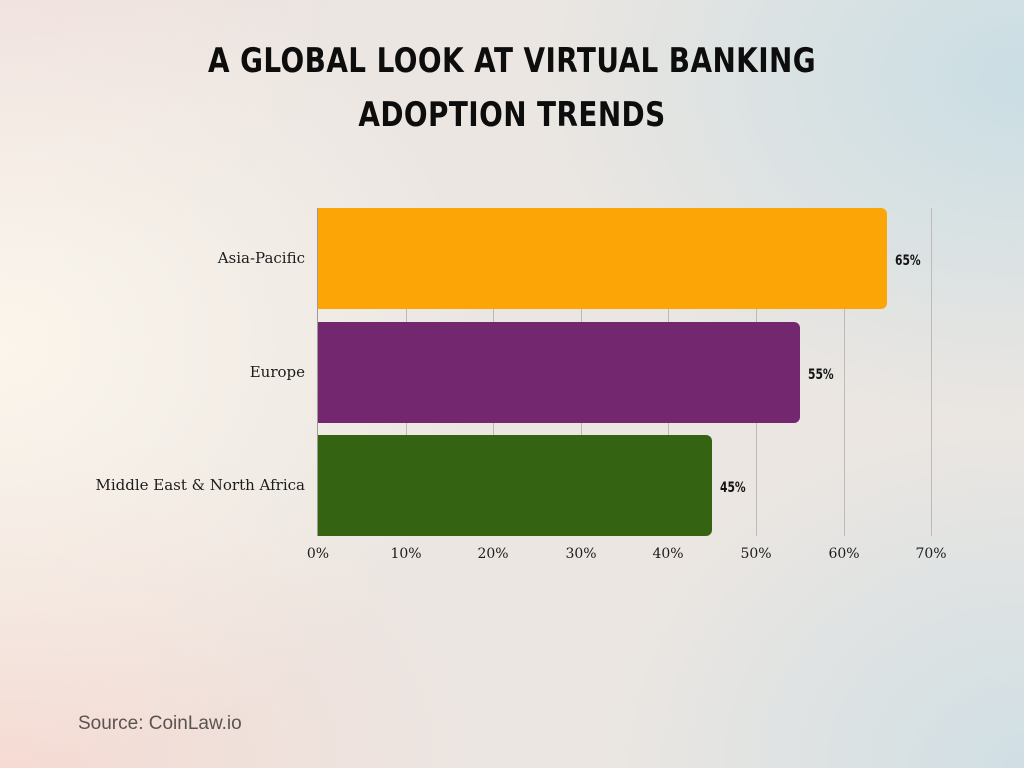  What do you see at coordinates (160, 723) in the screenshot?
I see `source-caption: Source: CoinLaw.io` at bounding box center [160, 723].